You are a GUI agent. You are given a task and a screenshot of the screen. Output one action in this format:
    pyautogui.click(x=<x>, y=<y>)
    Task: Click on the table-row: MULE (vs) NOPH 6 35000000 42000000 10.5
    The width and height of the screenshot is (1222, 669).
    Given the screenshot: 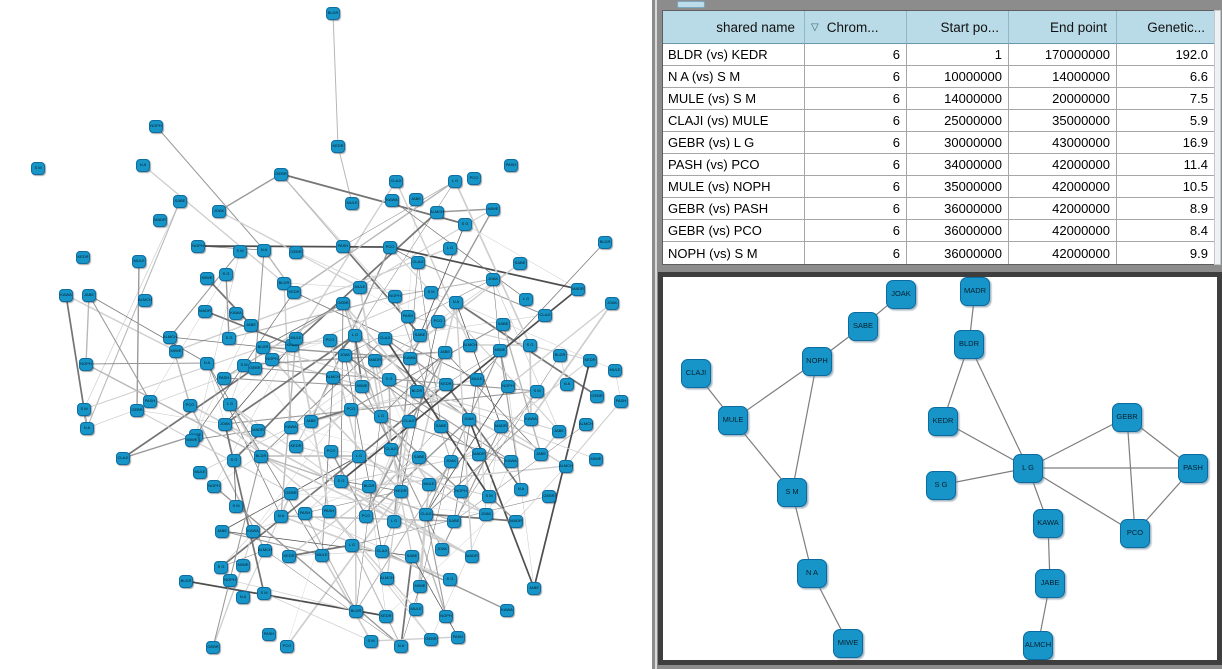 What is the action you would take?
    pyautogui.click(x=938, y=187)
    